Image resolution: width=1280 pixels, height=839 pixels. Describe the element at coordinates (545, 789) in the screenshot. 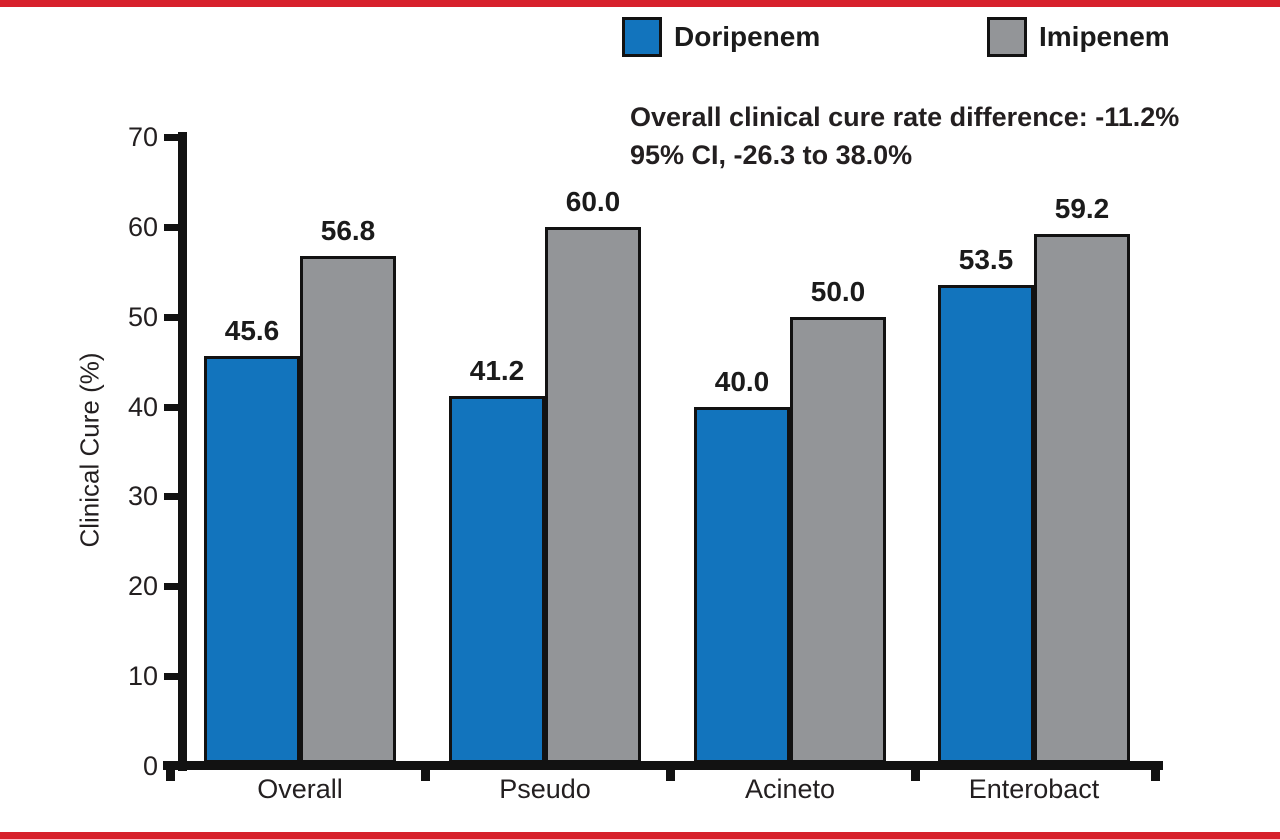

I see `x-category-label: Pseudo` at that location.